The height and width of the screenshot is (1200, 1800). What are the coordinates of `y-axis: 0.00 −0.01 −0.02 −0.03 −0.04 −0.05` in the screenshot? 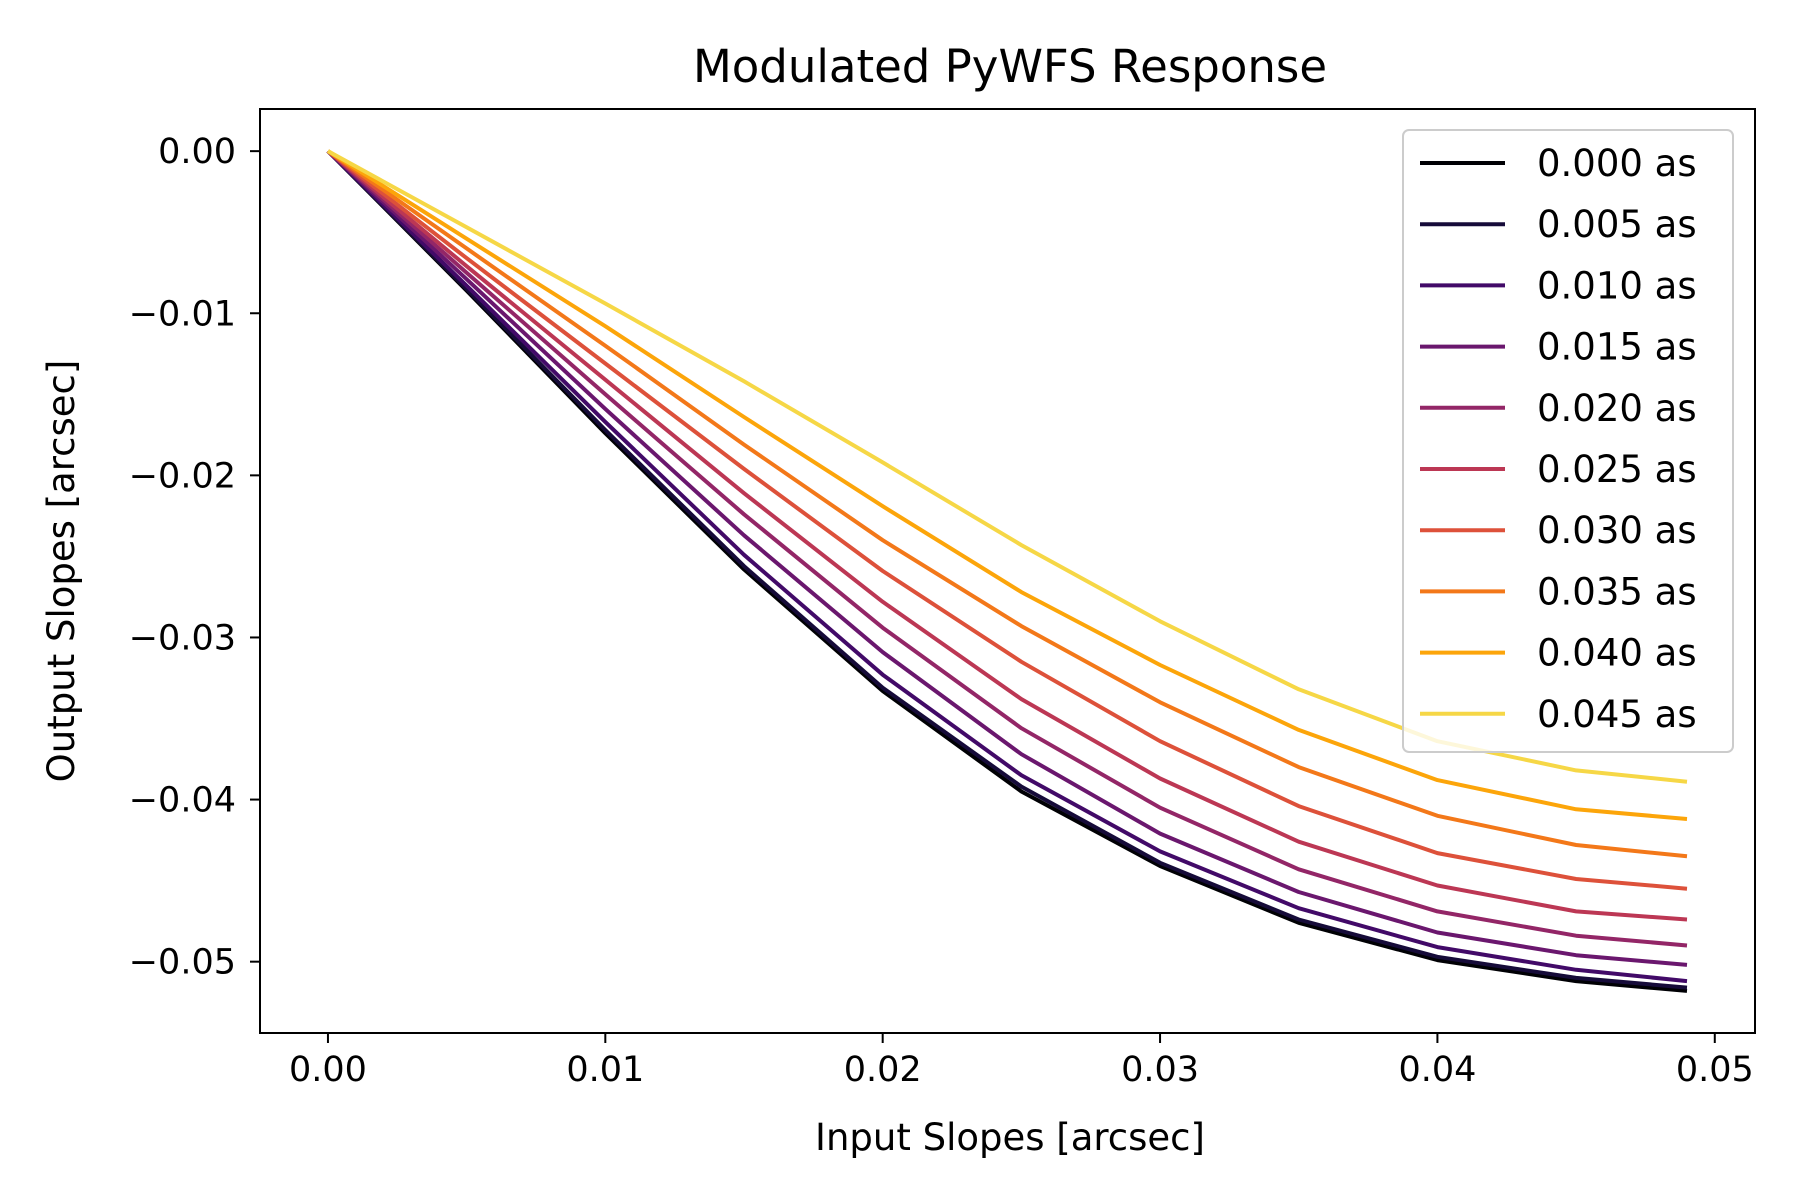 It's located at (194, 557).